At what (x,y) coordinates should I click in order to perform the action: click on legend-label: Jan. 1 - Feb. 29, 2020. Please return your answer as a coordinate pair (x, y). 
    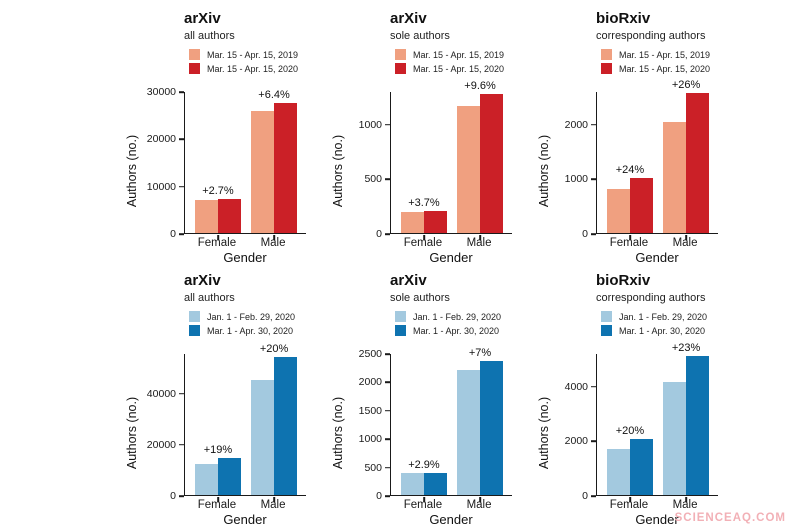
    Looking at the image, I should click on (663, 316).